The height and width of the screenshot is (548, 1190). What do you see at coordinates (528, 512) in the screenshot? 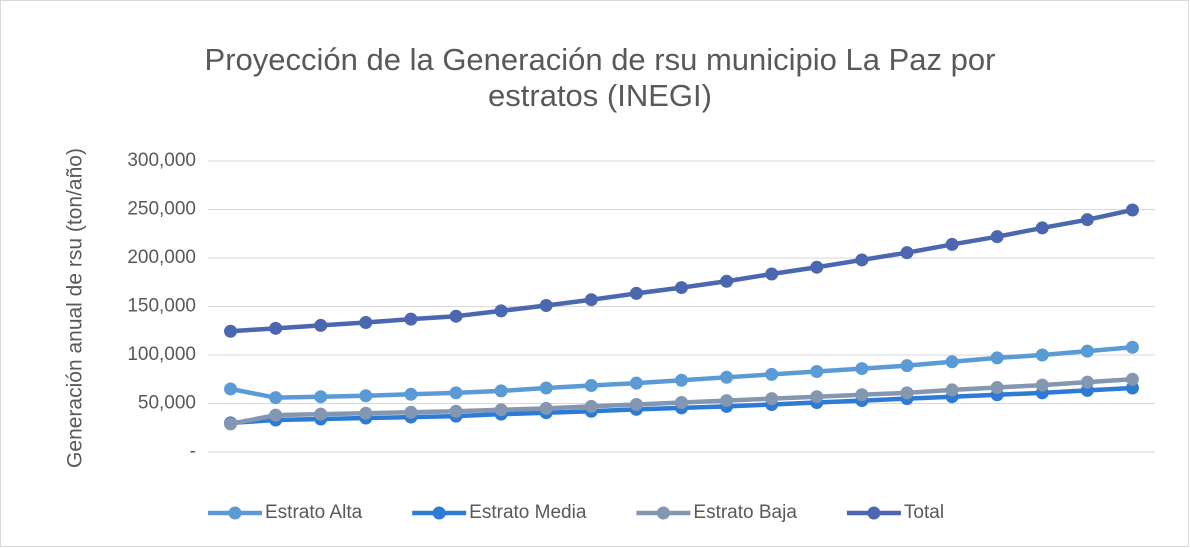
I see `legend-label: Estrato Media` at bounding box center [528, 512].